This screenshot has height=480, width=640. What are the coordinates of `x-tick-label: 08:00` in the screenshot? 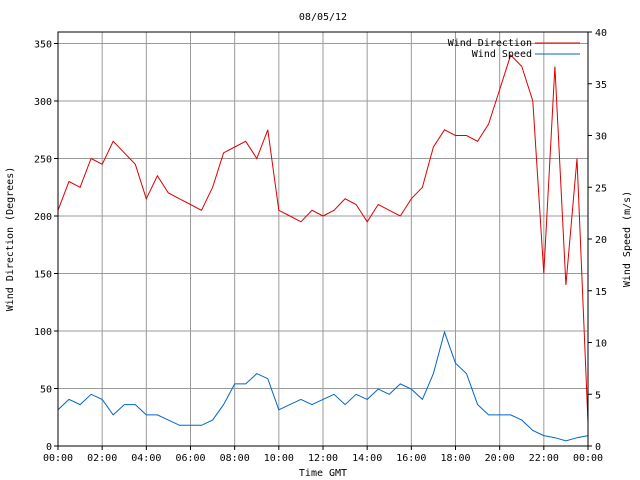 It's located at (235, 458).